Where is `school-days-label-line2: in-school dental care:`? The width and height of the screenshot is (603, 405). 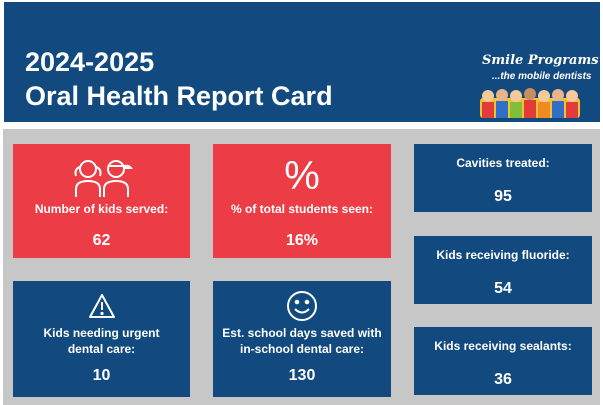 school-days-label-line2: in-school dental care: is located at coordinates (302, 349).